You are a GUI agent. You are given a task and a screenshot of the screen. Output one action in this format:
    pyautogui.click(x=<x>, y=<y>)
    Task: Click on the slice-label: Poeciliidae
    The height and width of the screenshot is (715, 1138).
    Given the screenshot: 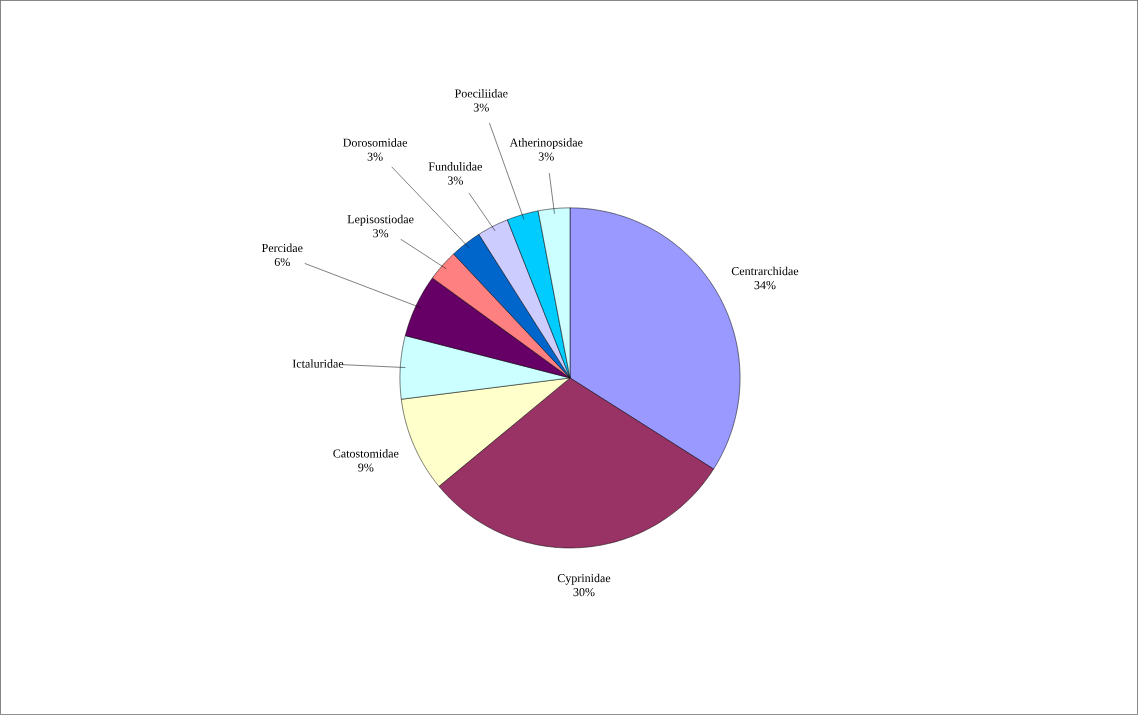 What is the action you would take?
    pyautogui.click(x=481, y=93)
    